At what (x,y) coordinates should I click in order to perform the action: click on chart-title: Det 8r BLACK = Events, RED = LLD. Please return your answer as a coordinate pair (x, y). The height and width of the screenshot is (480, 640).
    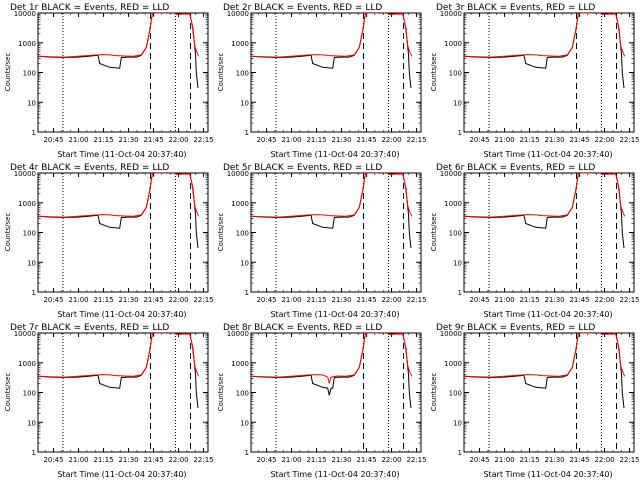
    Looking at the image, I should click on (302, 328).